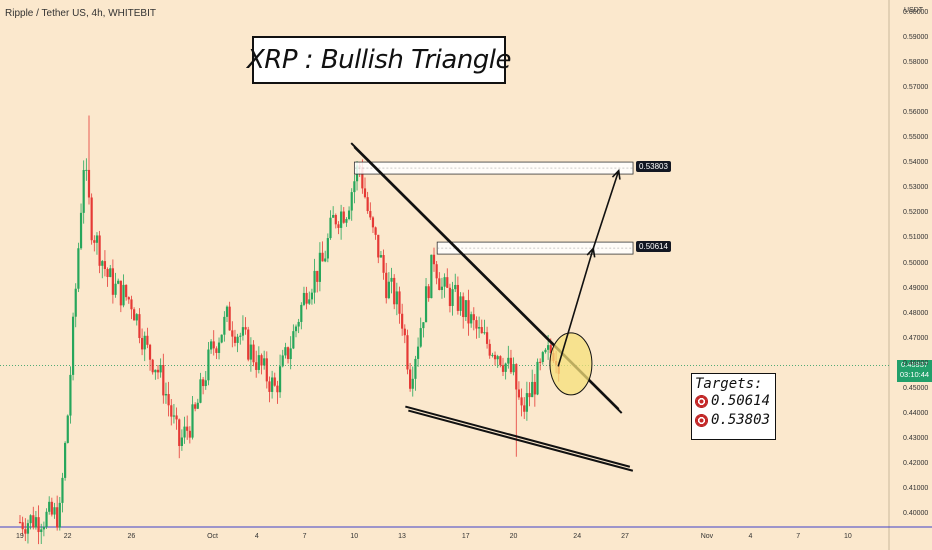 This screenshot has width=932, height=550. What do you see at coordinates (131, 536) in the screenshot?
I see `x-tick-label: 26` at bounding box center [131, 536].